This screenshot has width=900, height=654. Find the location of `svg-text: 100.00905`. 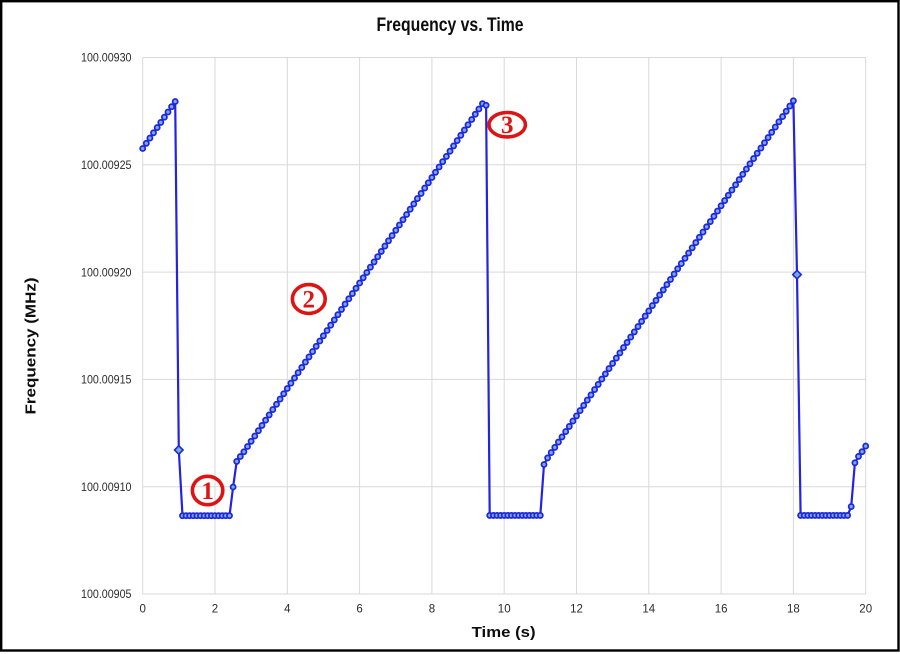

svg-text: 100.00905 is located at coordinates (106, 595).